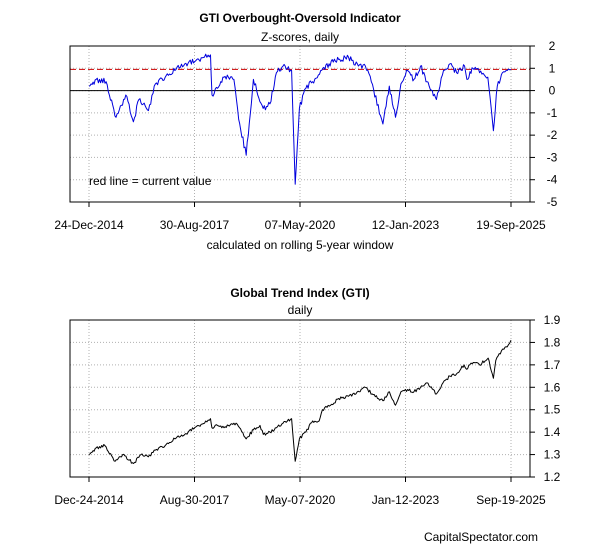  Describe the element at coordinates (545, 398) in the screenshot. I see `gti-y-ticks: 1.2 1.3 1.4 1.5 1.6 1.7 1.8 1.9` at that location.